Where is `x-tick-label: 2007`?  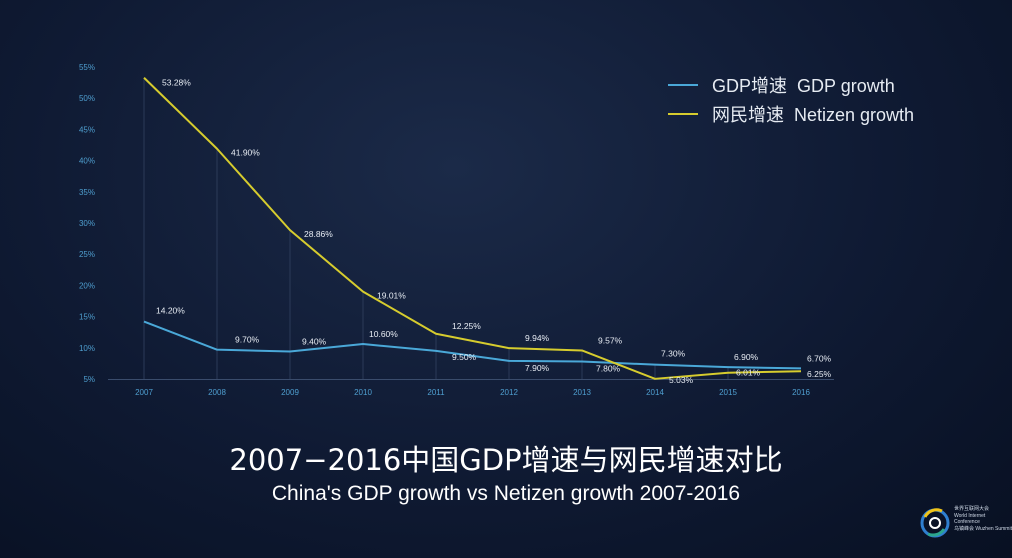
x-tick-label: 2007 is located at coordinates (144, 392).